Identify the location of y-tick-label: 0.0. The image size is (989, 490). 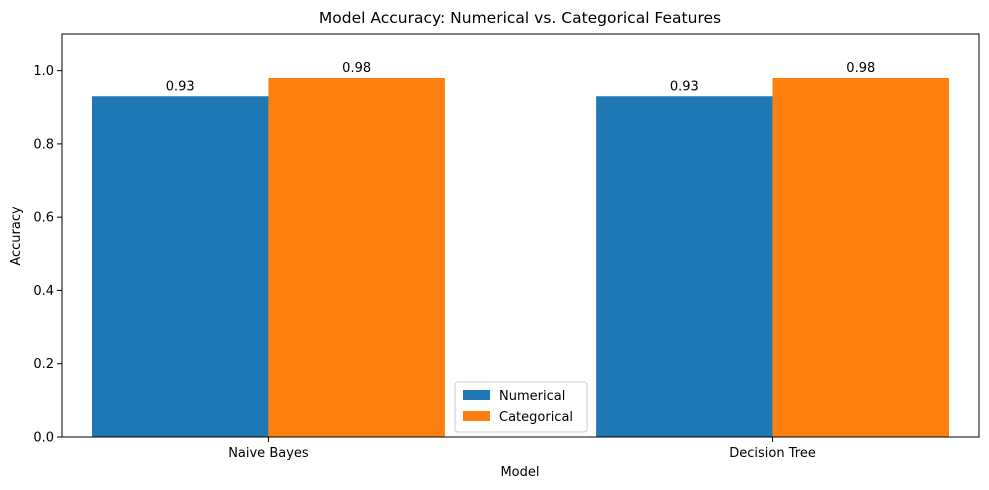
(43, 438).